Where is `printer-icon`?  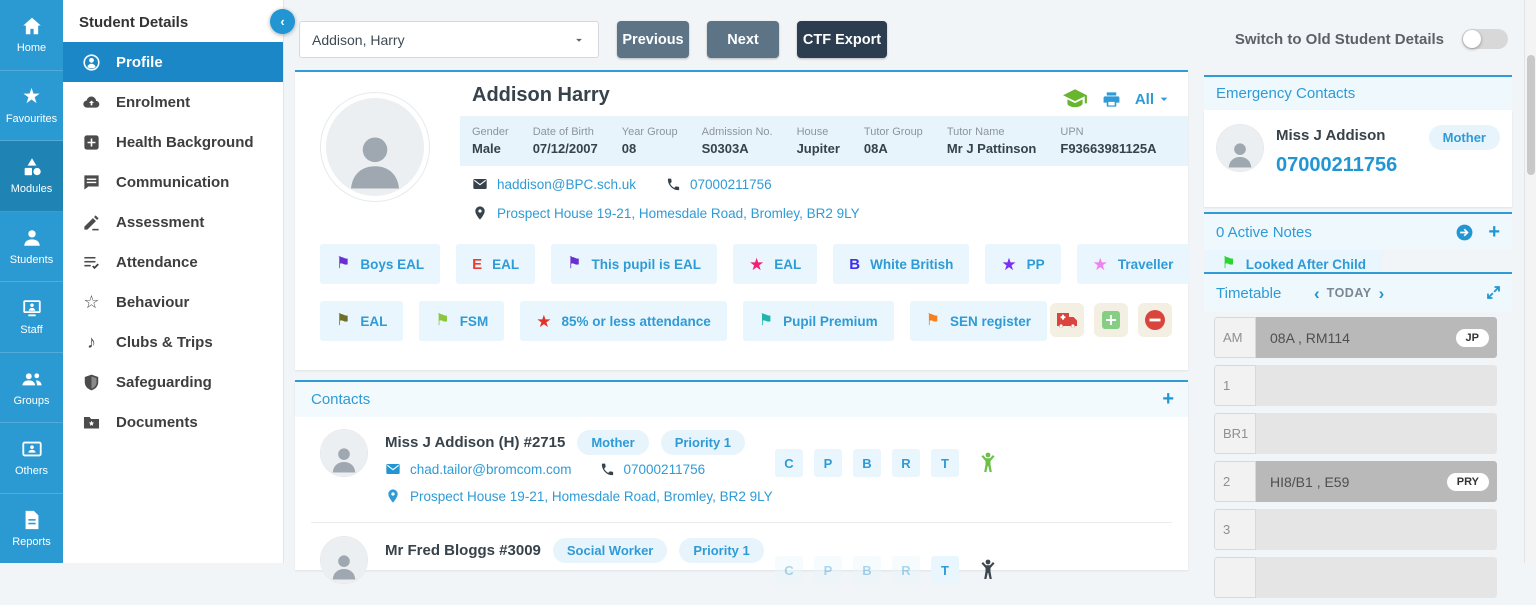 printer-icon is located at coordinates (1111, 99).